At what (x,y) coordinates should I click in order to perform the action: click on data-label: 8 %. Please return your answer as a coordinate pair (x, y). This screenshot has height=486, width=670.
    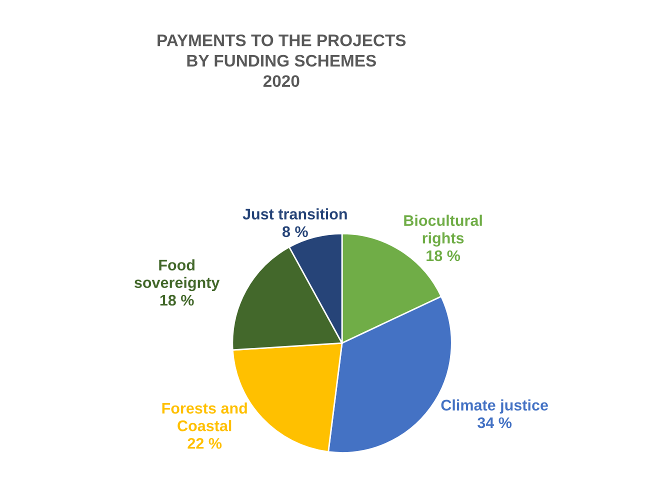
    Looking at the image, I should click on (295, 232).